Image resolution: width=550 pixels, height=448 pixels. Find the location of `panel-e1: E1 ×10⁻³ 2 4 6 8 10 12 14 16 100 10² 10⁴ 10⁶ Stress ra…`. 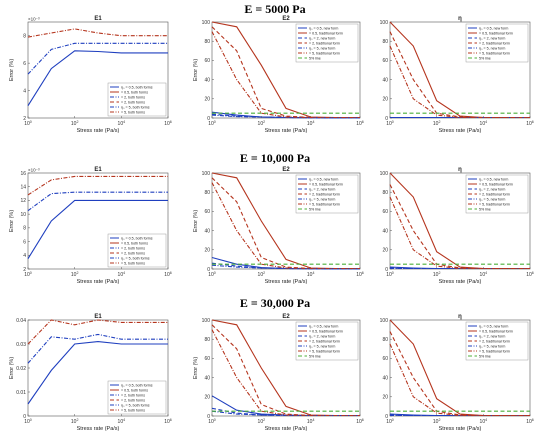

panel-e1: E1 ×10⁻³ 2 4 6 8 10 12 14 16 100 10² 10⁴ 10⁶ Stress ra… is located at coordinates (90, 226).